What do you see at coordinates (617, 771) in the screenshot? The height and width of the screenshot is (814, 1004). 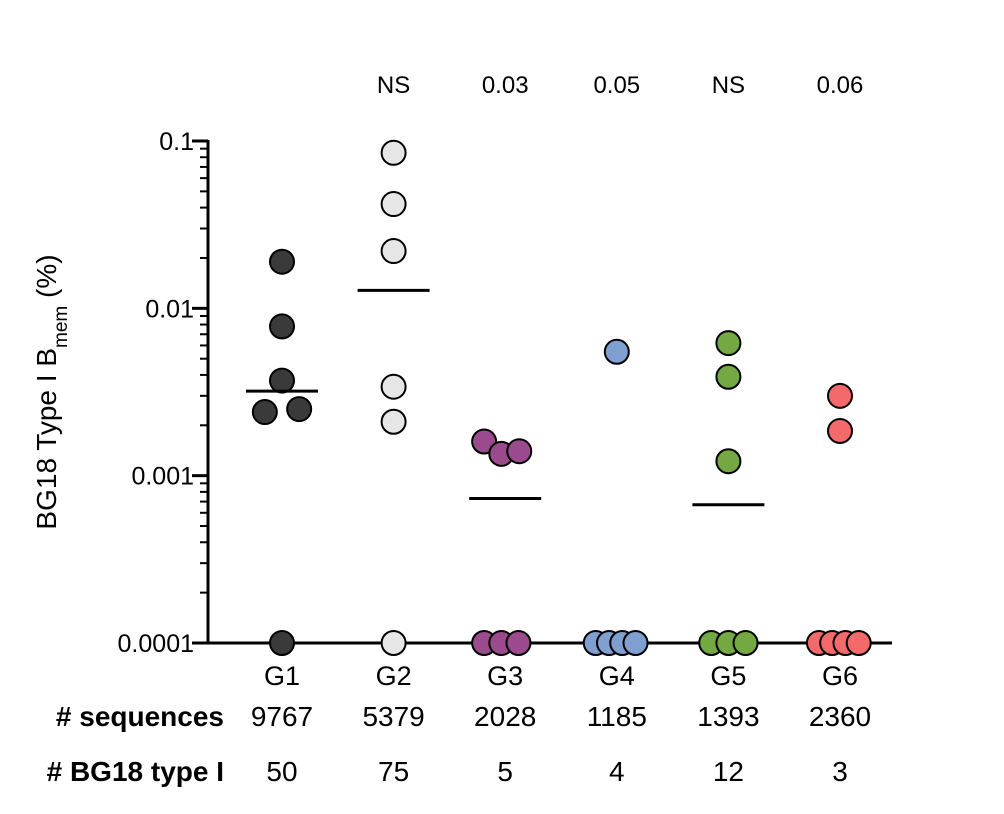 I see `row-1-value: 4` at bounding box center [617, 771].